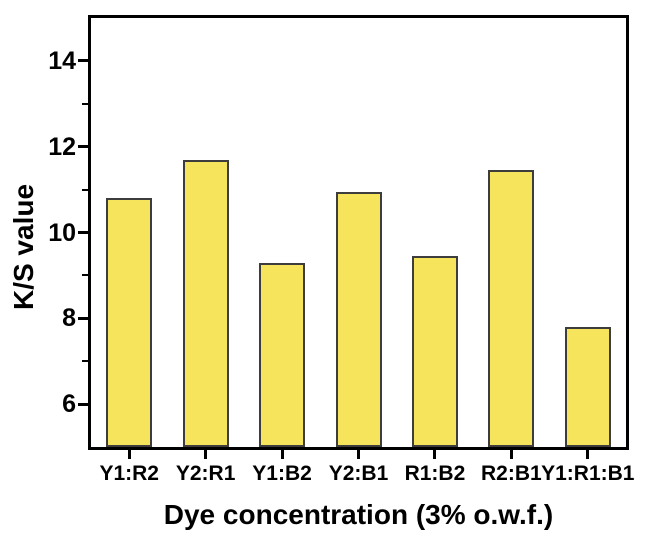 This screenshot has height=552, width=653. I want to click on x-axis-title: Dye concentration (3% o.w.f.), so click(358, 514).